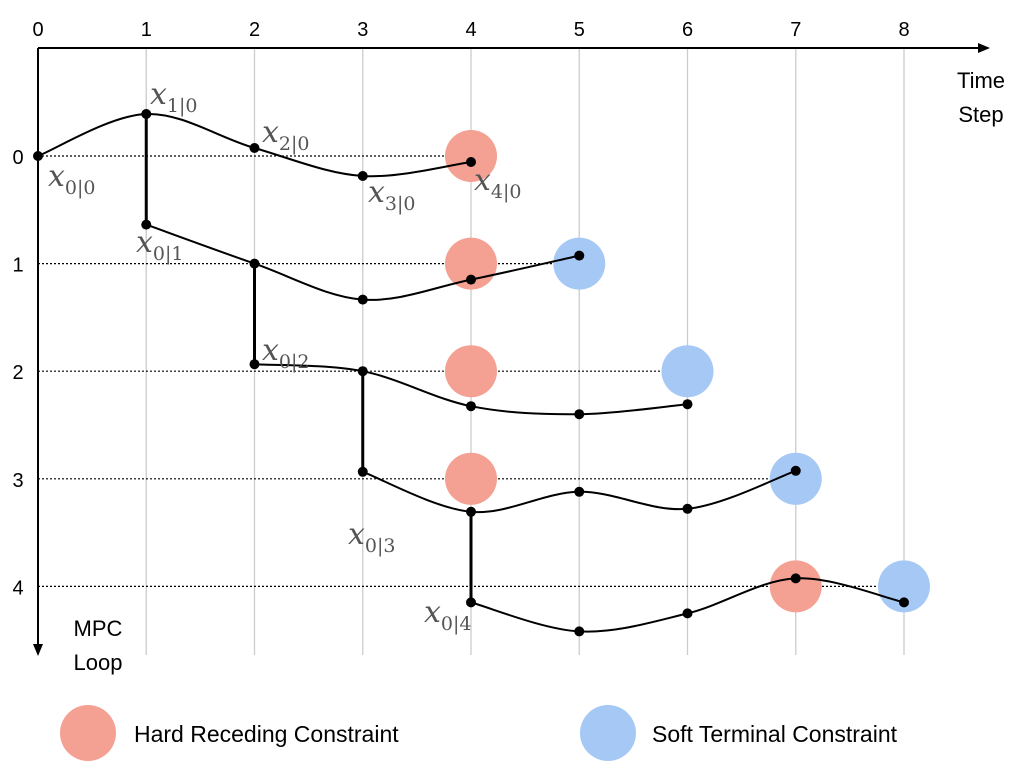 The width and height of the screenshot is (1024, 768). Describe the element at coordinates (372, 537) in the screenshot. I see `state-label-0-3: x0|3` at that location.